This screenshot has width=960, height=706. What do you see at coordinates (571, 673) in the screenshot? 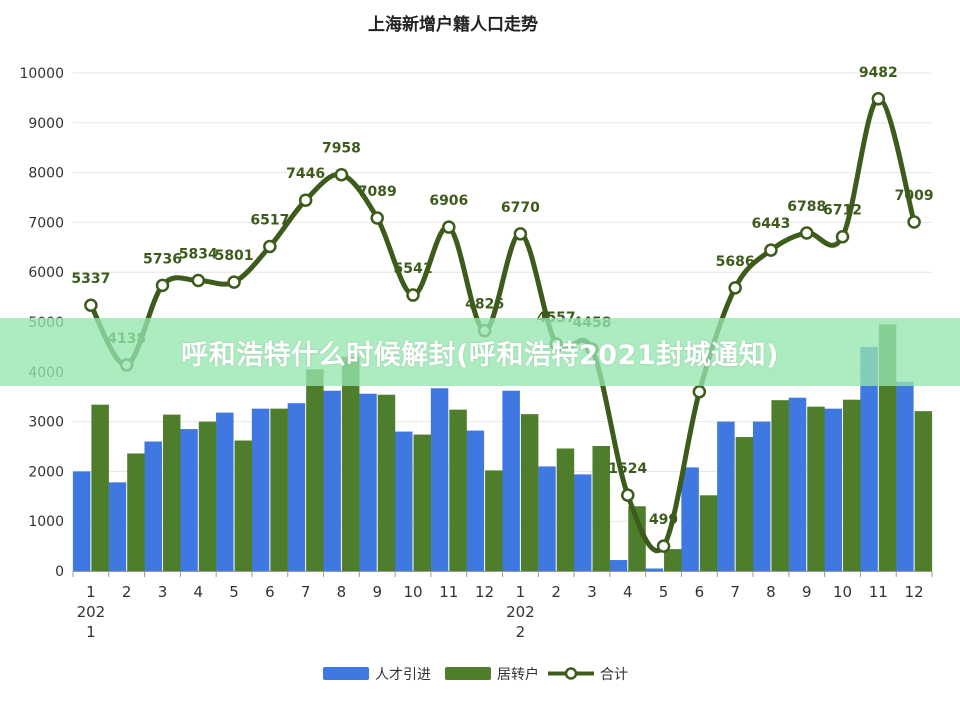
I see `legend-marker` at bounding box center [571, 673].